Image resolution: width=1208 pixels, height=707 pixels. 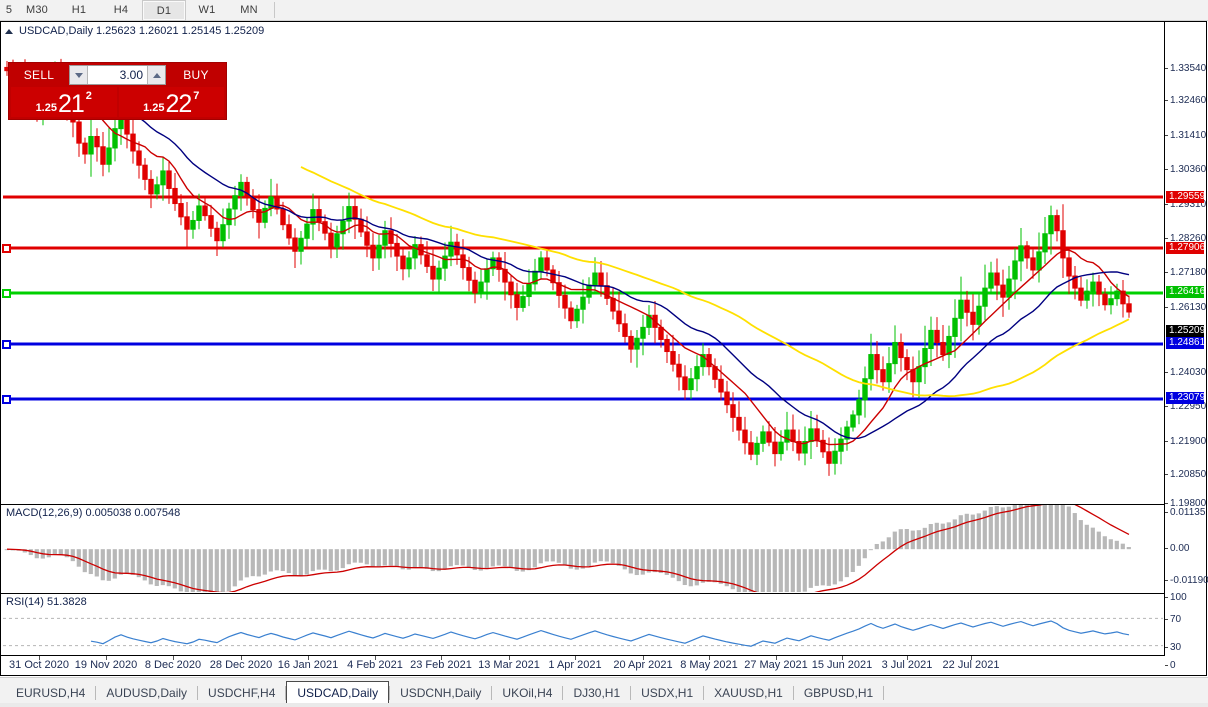 What do you see at coordinates (1185, 398) in the screenshot?
I see `price-tag-blue: 1.23079` at bounding box center [1185, 398].